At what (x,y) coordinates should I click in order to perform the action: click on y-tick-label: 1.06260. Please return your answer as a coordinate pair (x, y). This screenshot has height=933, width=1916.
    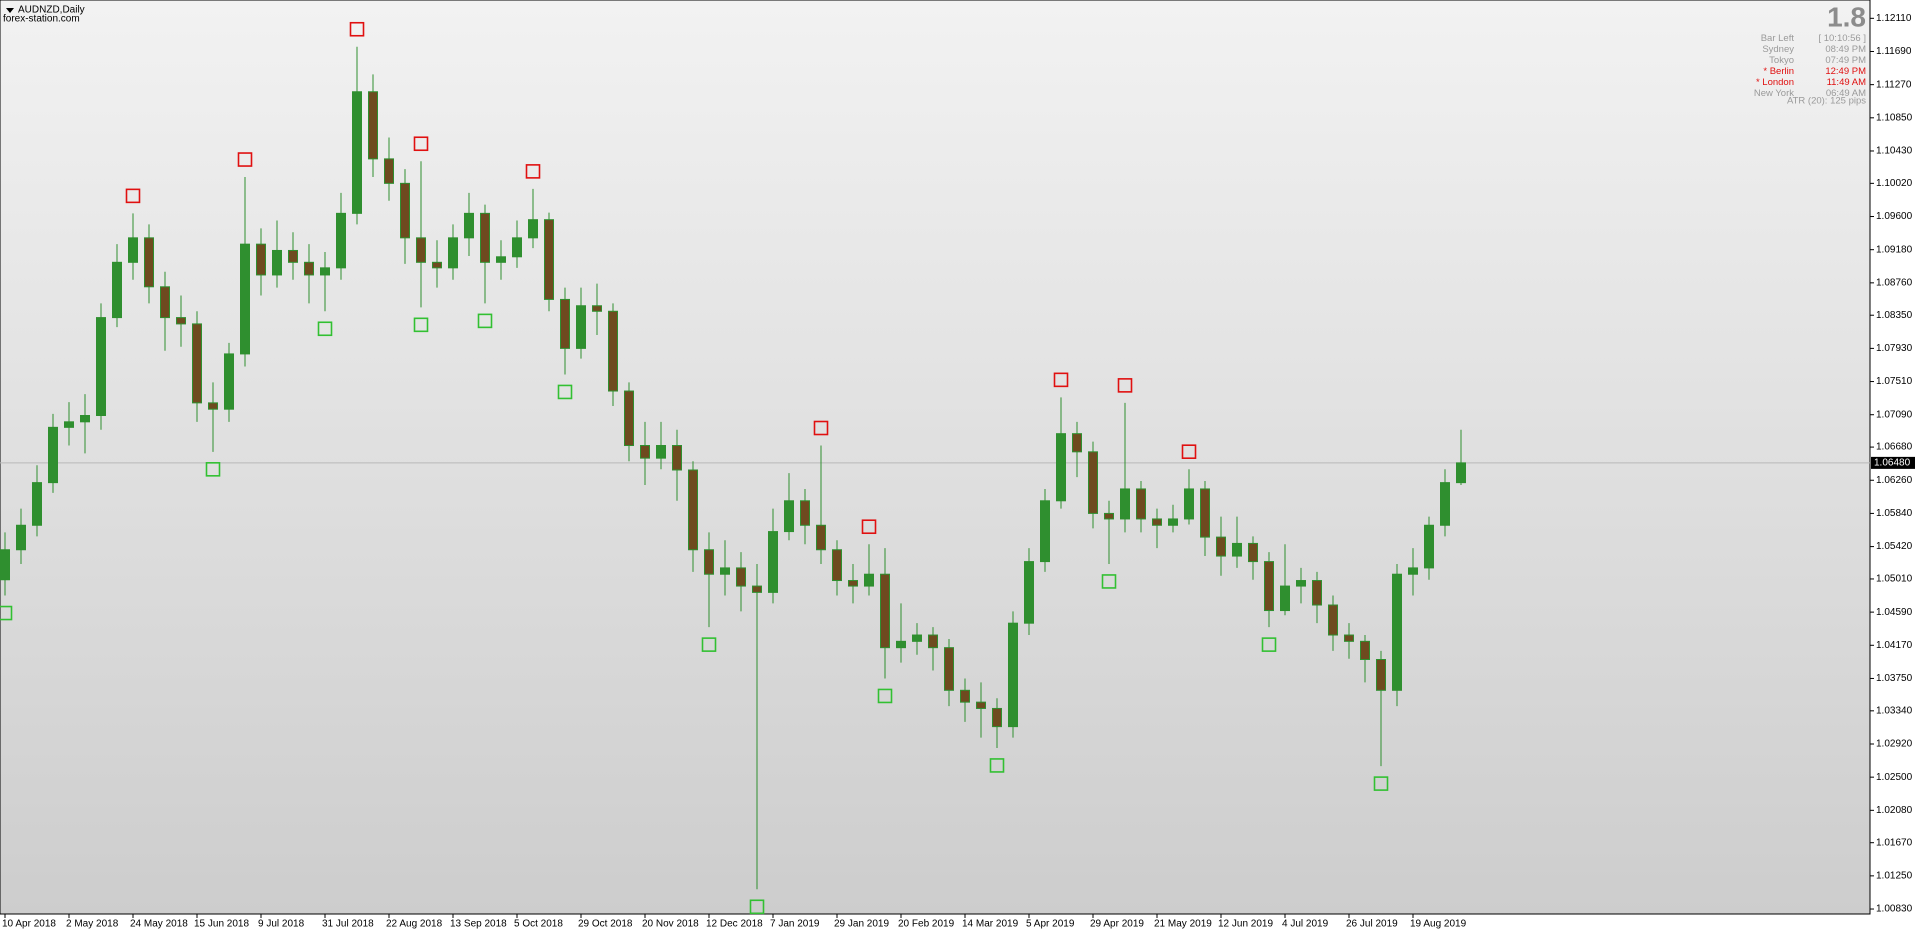
    Looking at the image, I should click on (1894, 480).